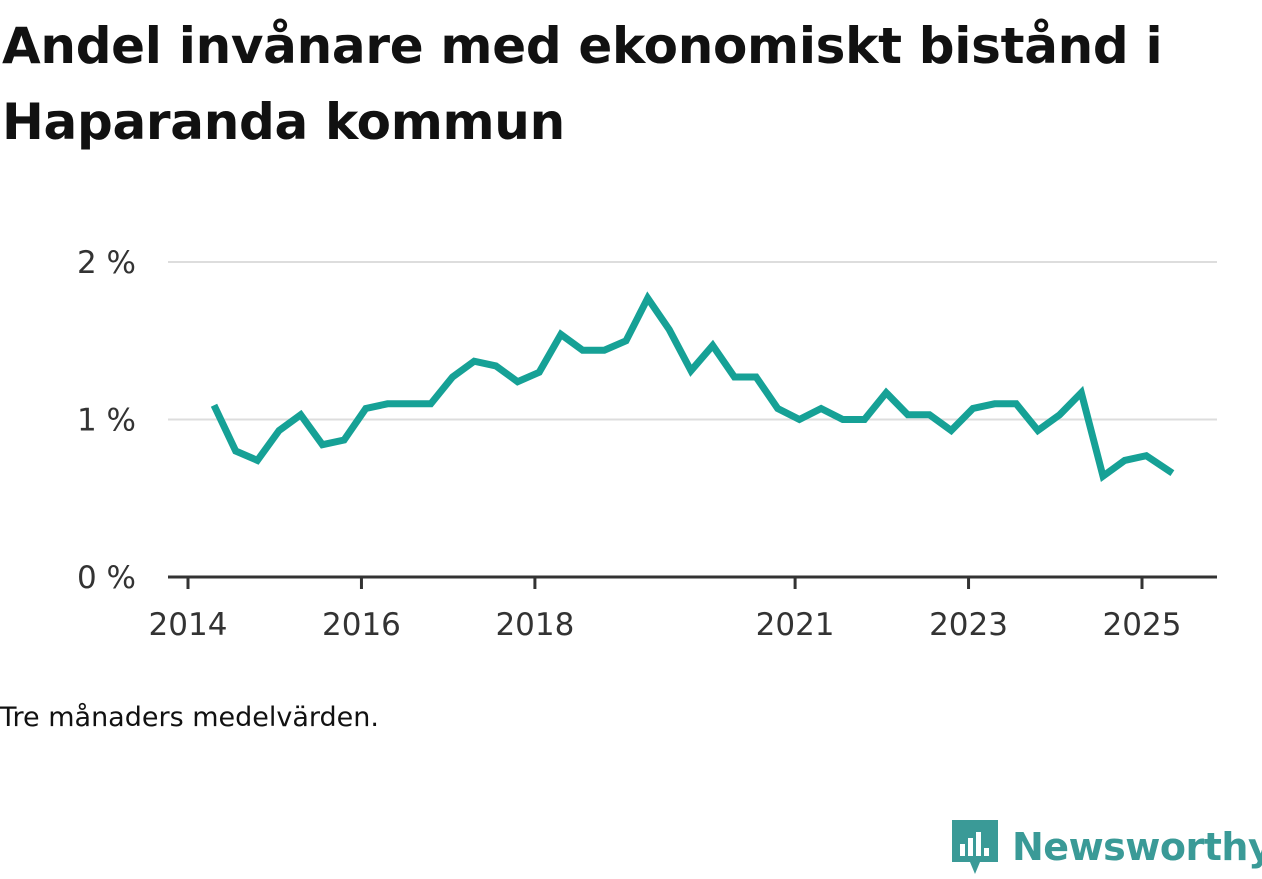  What do you see at coordinates (188, 625) in the screenshot?
I see `x-tick-label: 2014` at bounding box center [188, 625].